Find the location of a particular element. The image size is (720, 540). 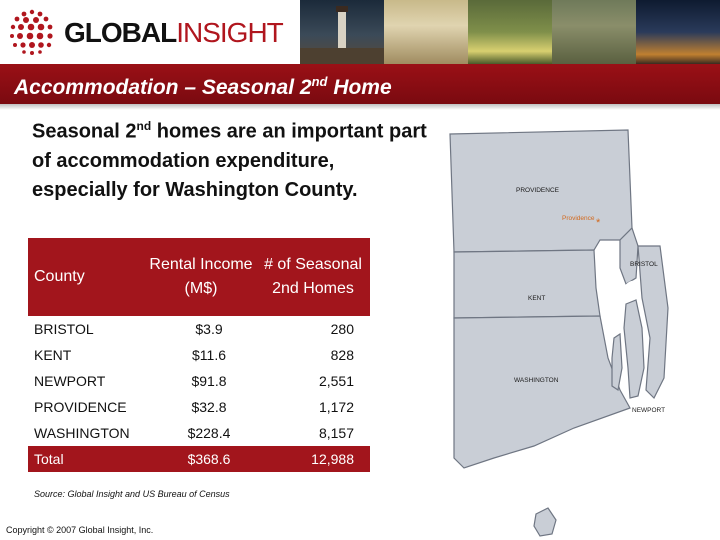

county-cell: NEWPORT is located at coordinates (70, 381).